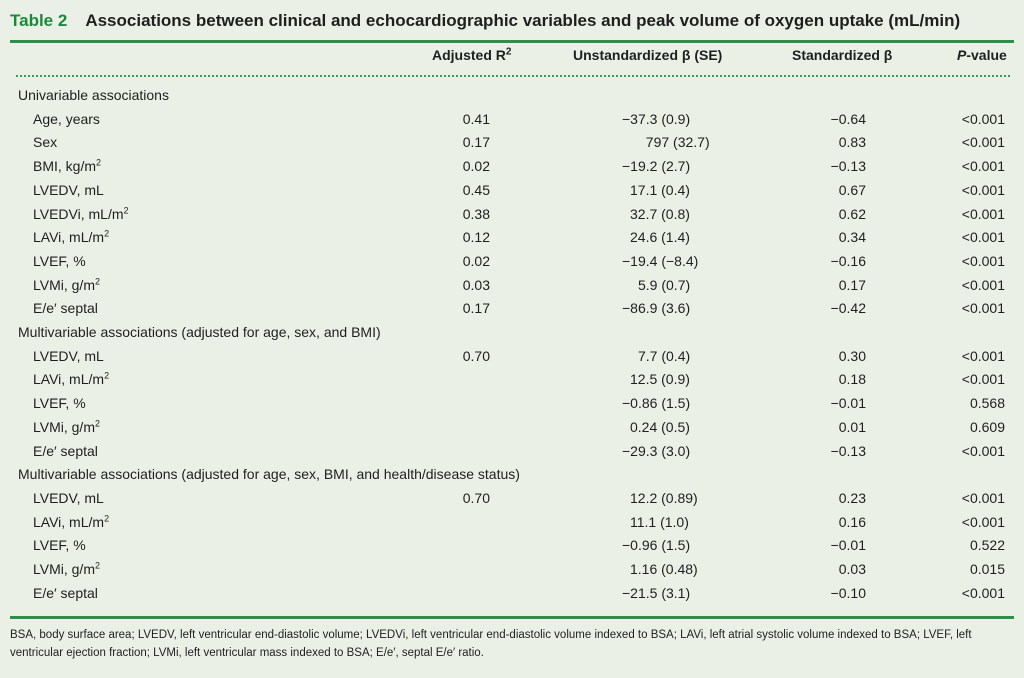  Describe the element at coordinates (852, 284) in the screenshot. I see `cell-standardized-beta: 0.17` at that location.